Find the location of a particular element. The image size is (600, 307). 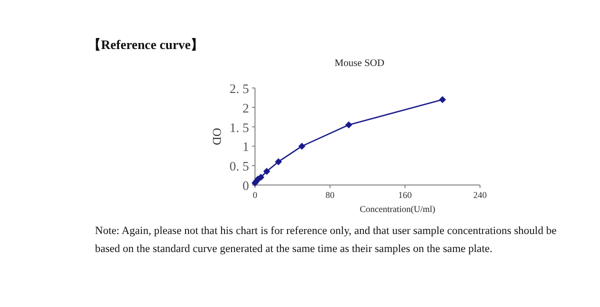

x-tick-label: 80 is located at coordinates (330, 195).